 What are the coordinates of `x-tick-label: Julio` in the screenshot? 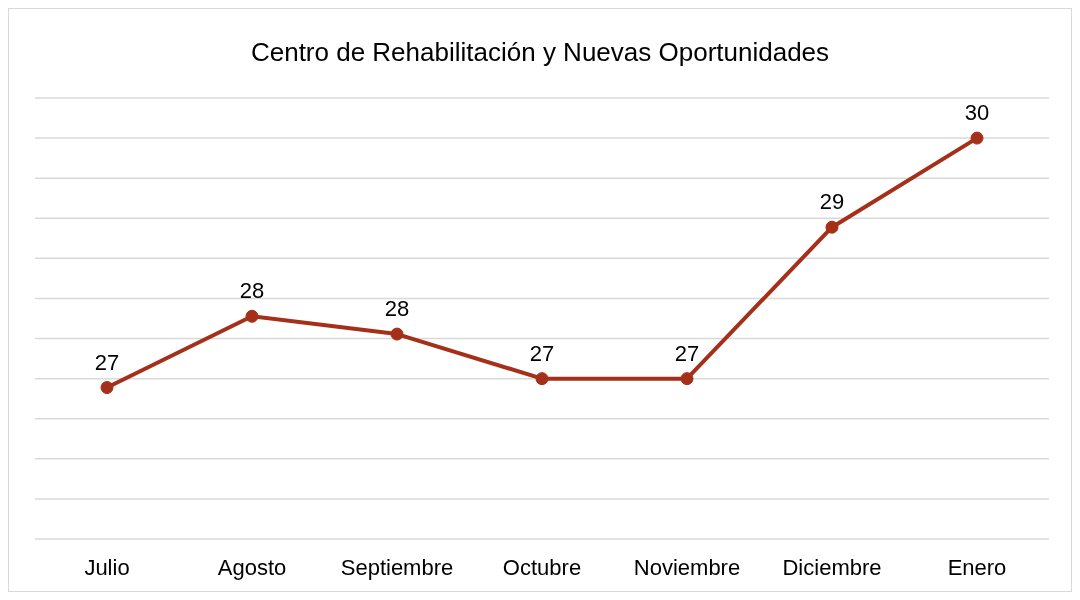 It's located at (107, 567).